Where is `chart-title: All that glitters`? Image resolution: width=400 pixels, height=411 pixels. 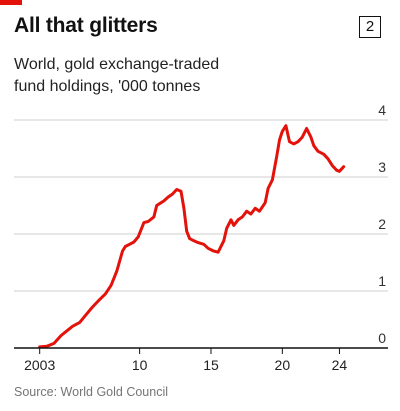 chart-title: All that glitters is located at coordinates (86, 25).